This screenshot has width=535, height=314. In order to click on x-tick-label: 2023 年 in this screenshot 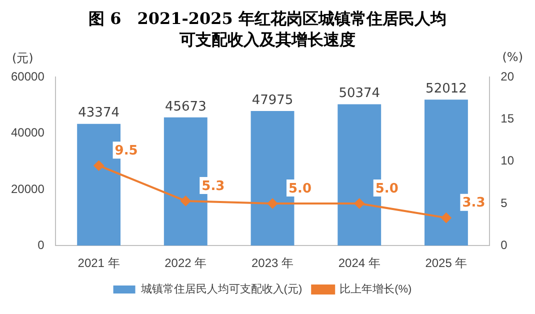, I will do `click(272, 263)`.